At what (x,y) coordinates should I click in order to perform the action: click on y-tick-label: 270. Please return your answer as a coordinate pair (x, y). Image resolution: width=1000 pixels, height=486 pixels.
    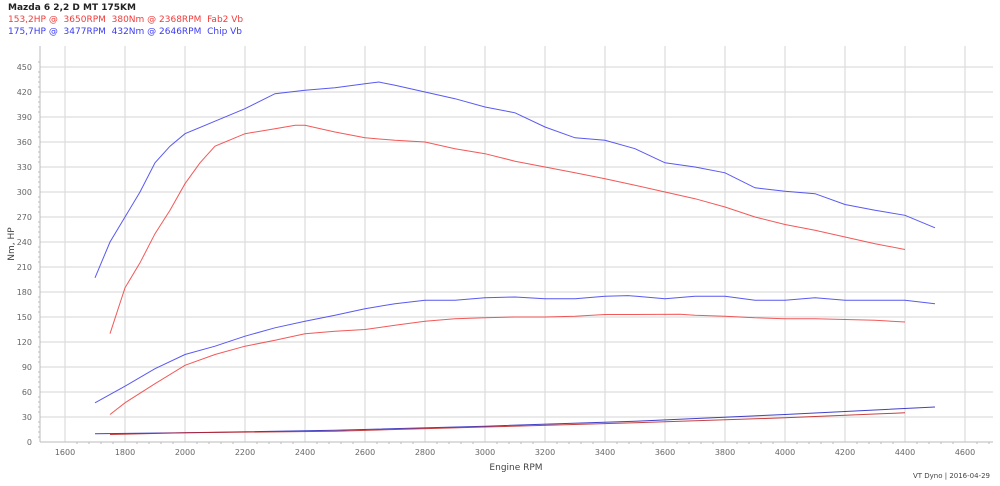
    Looking at the image, I should click on (24, 217).